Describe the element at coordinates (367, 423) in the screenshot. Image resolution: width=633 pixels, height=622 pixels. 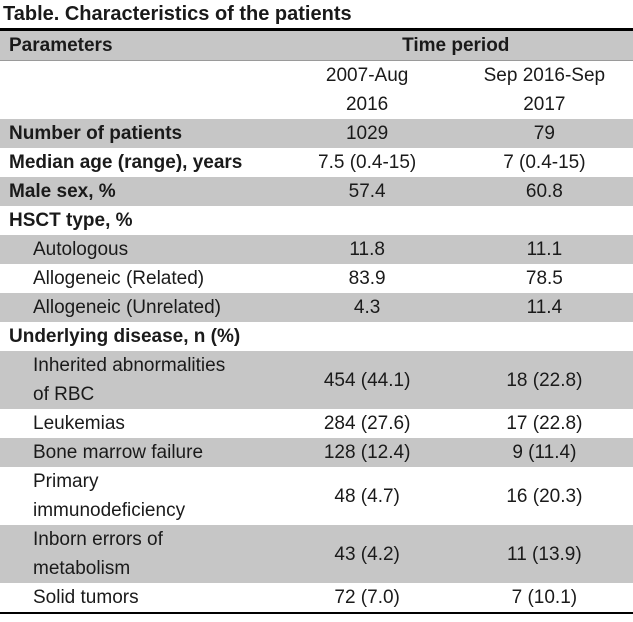
I see `value-cell-period1: 284 (27.6)` at that location.